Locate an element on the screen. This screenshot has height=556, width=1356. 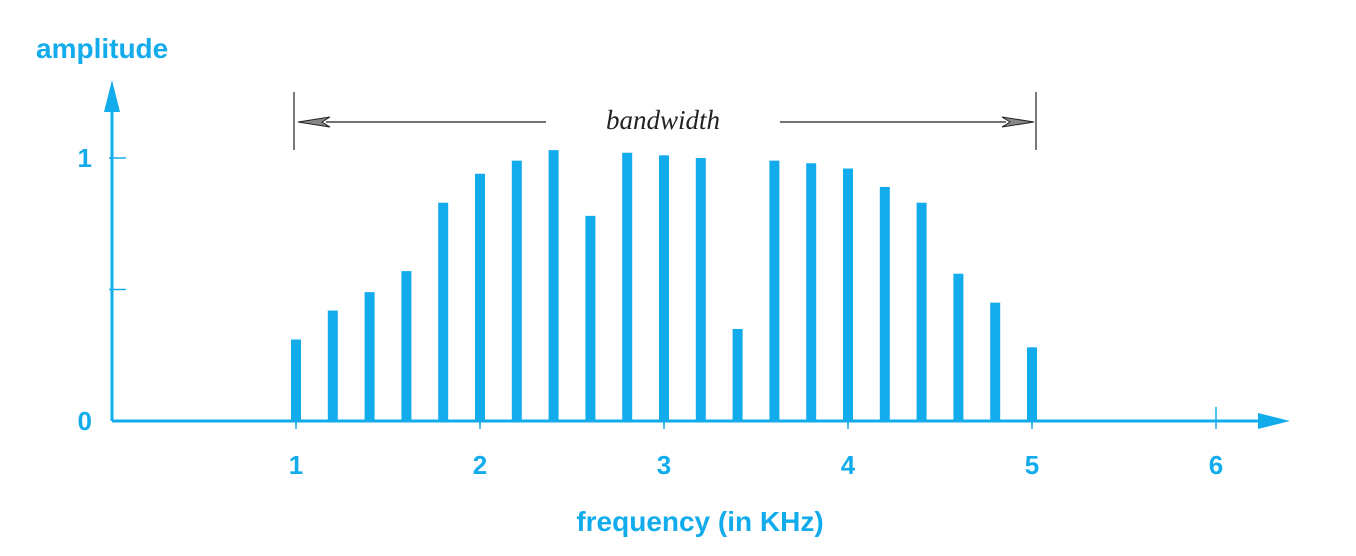
bandwidth-right-arrowhead is located at coordinates (1018, 122).